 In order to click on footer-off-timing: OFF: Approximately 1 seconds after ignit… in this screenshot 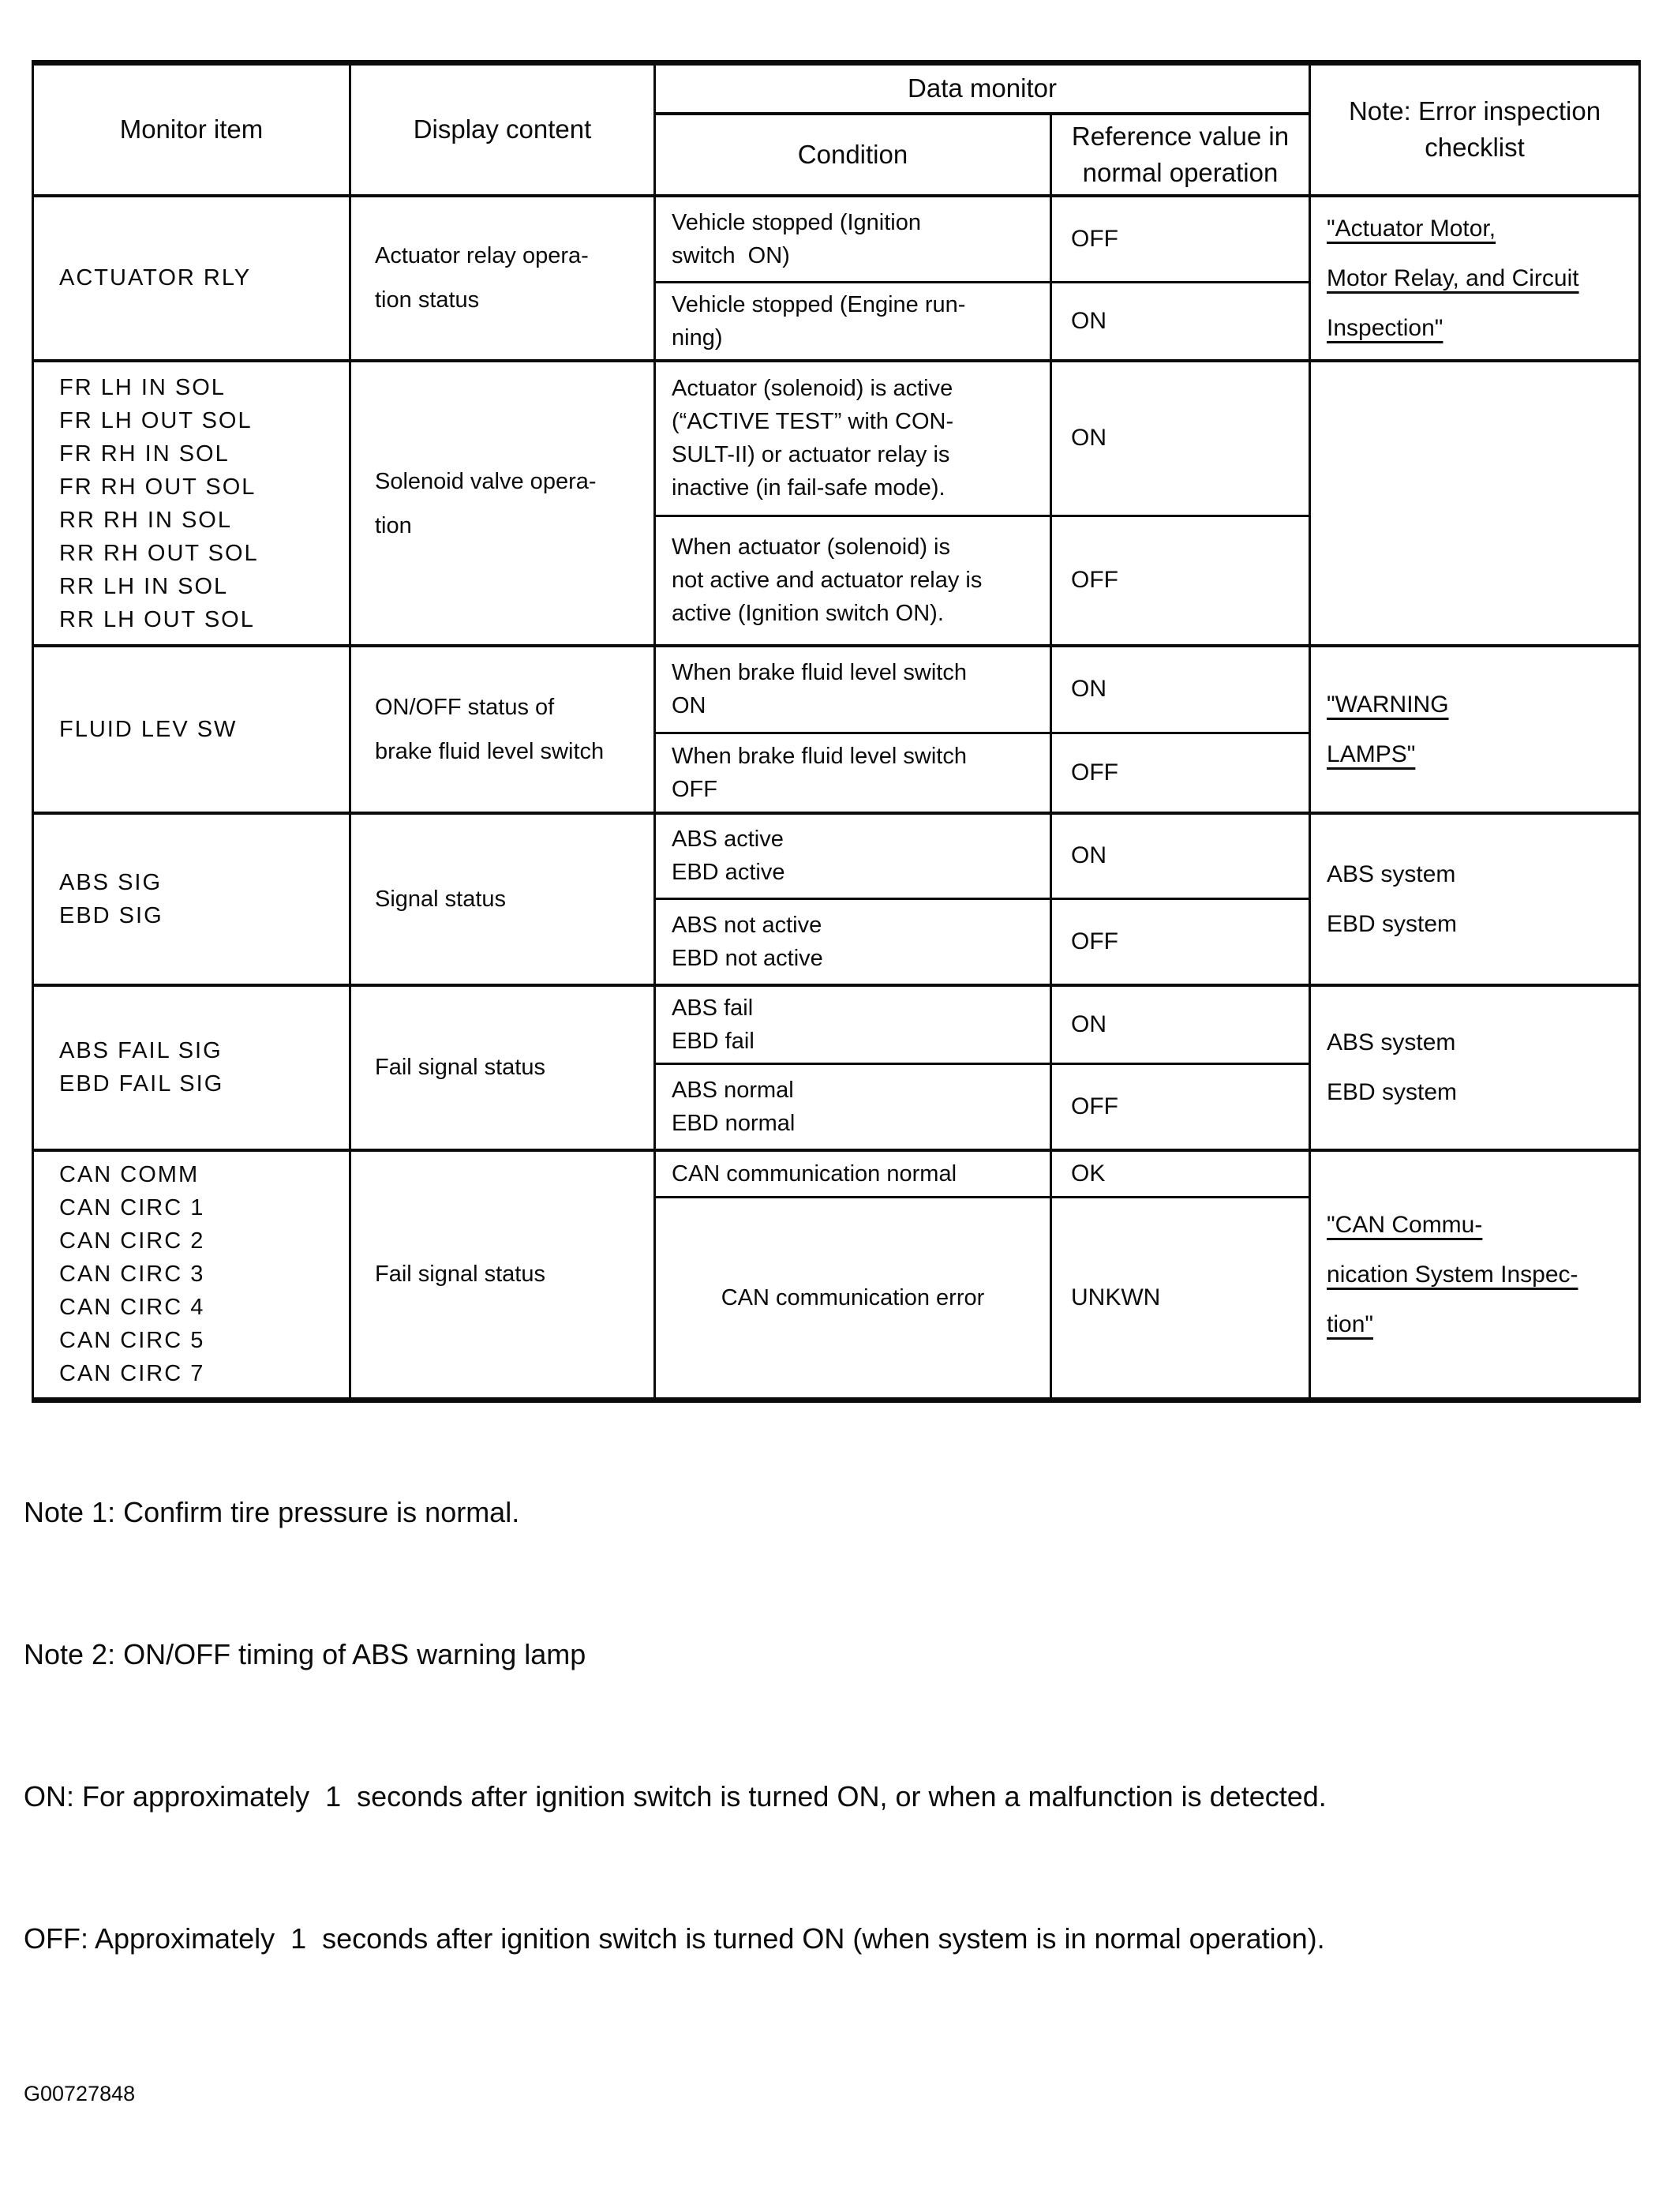, I will do `click(674, 1938)`.